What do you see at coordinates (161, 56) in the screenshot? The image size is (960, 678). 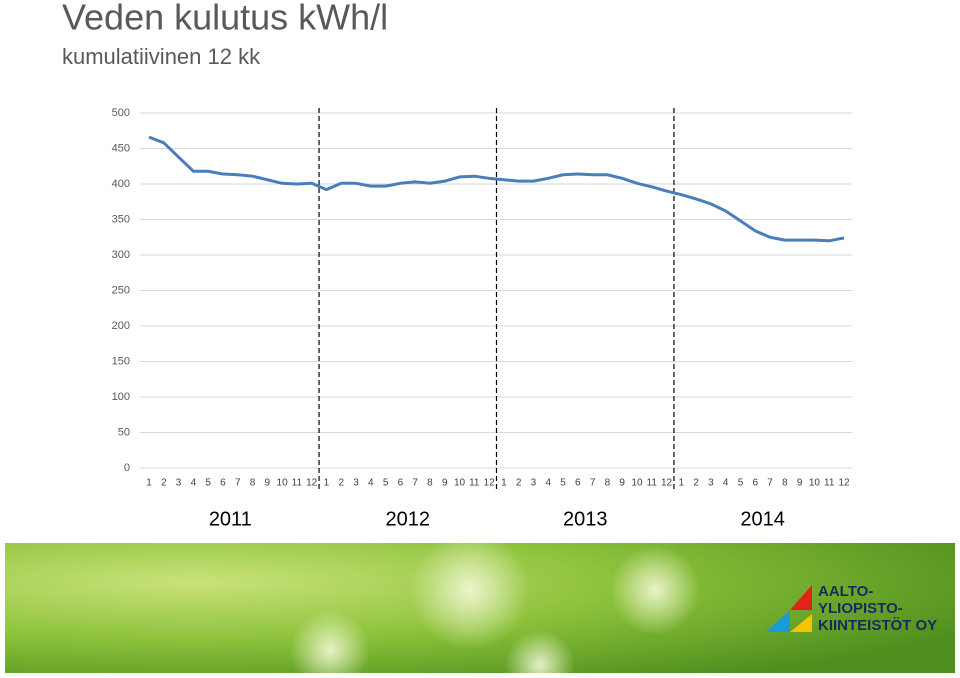 I see `chart-subtitle: kumulatiivinen 12 kk` at bounding box center [161, 56].